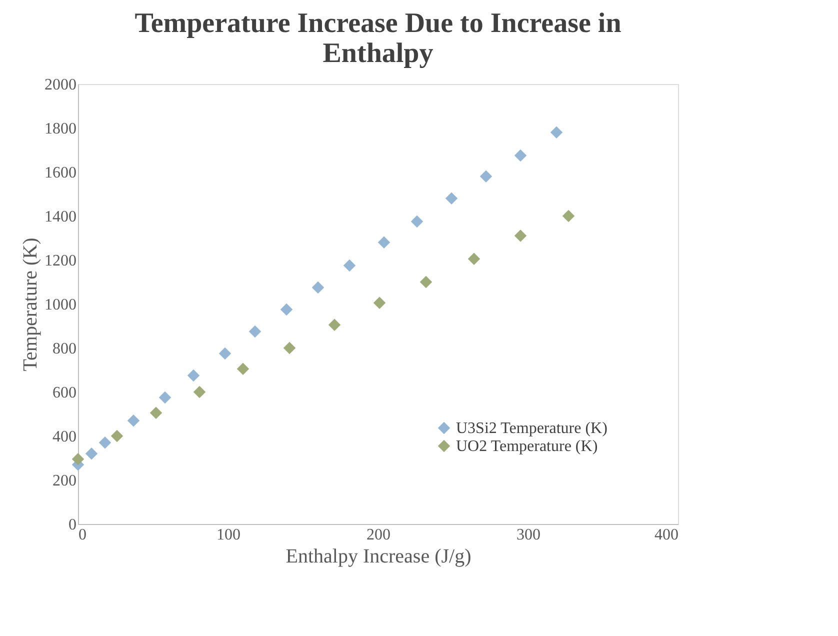  I want to click on y-tick-label: 600, so click(64, 393).